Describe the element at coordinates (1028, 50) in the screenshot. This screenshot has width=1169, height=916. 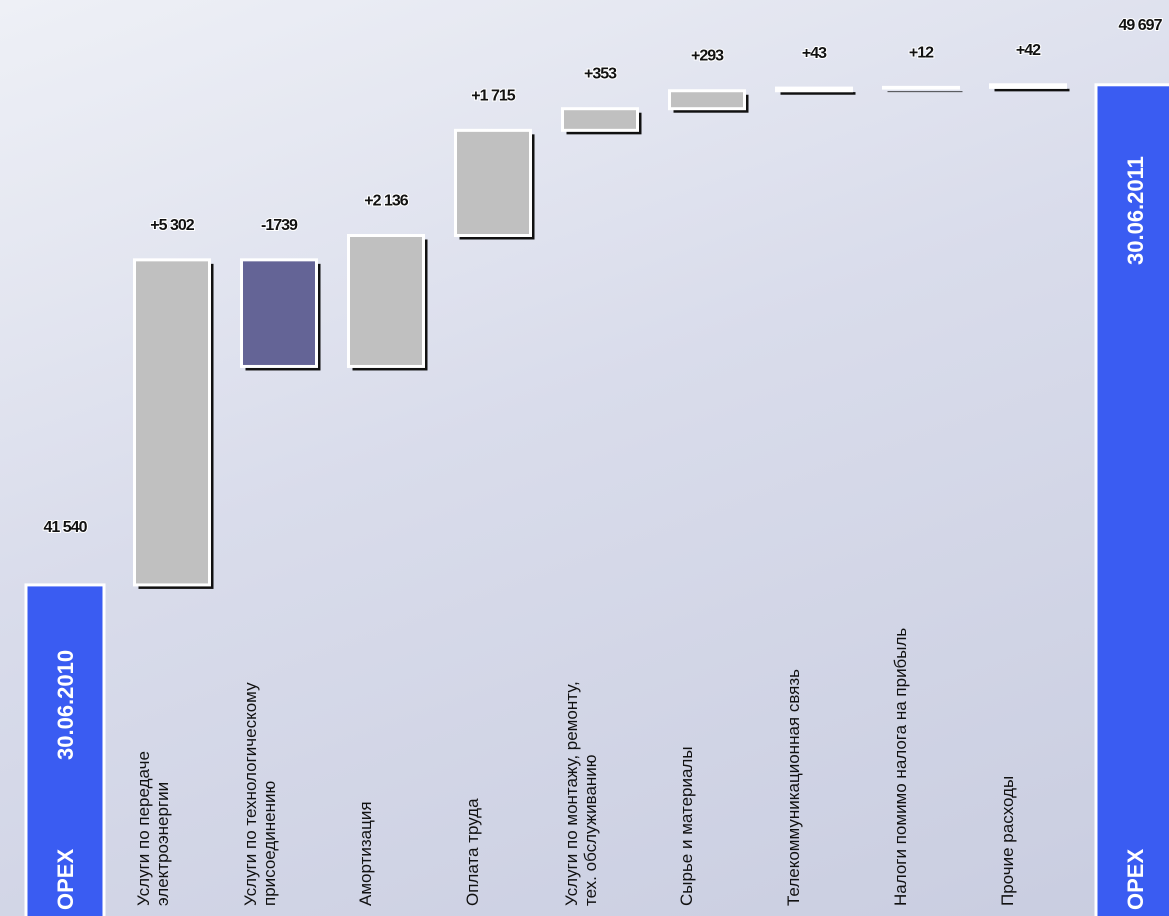
I see `value-label: +42` at that location.